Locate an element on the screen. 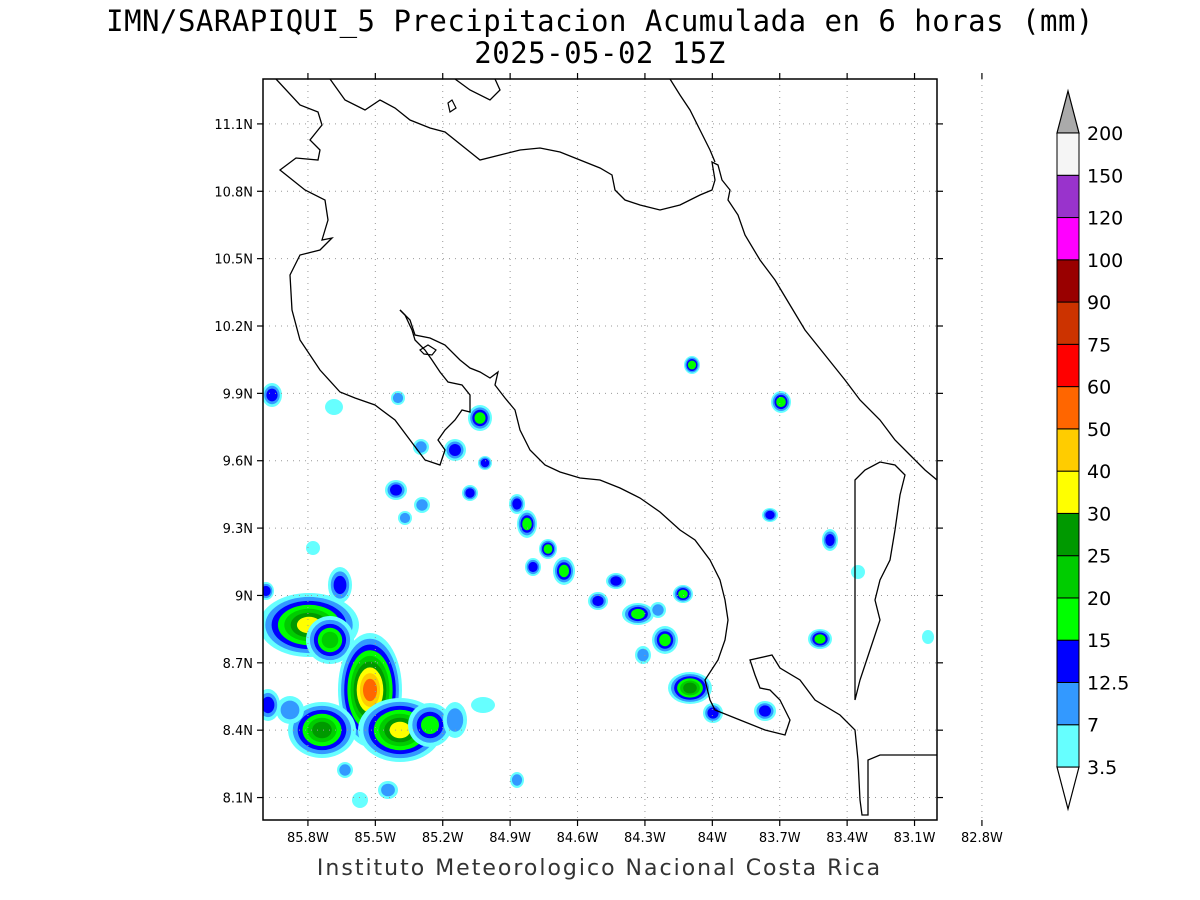  lon-tick-label: 83.7W is located at coordinates (780, 838).